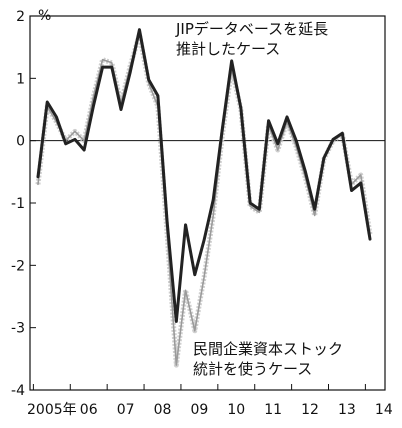 This screenshot has width=402, height=428. I want to click on x-tick-label: 09, so click(199, 410).